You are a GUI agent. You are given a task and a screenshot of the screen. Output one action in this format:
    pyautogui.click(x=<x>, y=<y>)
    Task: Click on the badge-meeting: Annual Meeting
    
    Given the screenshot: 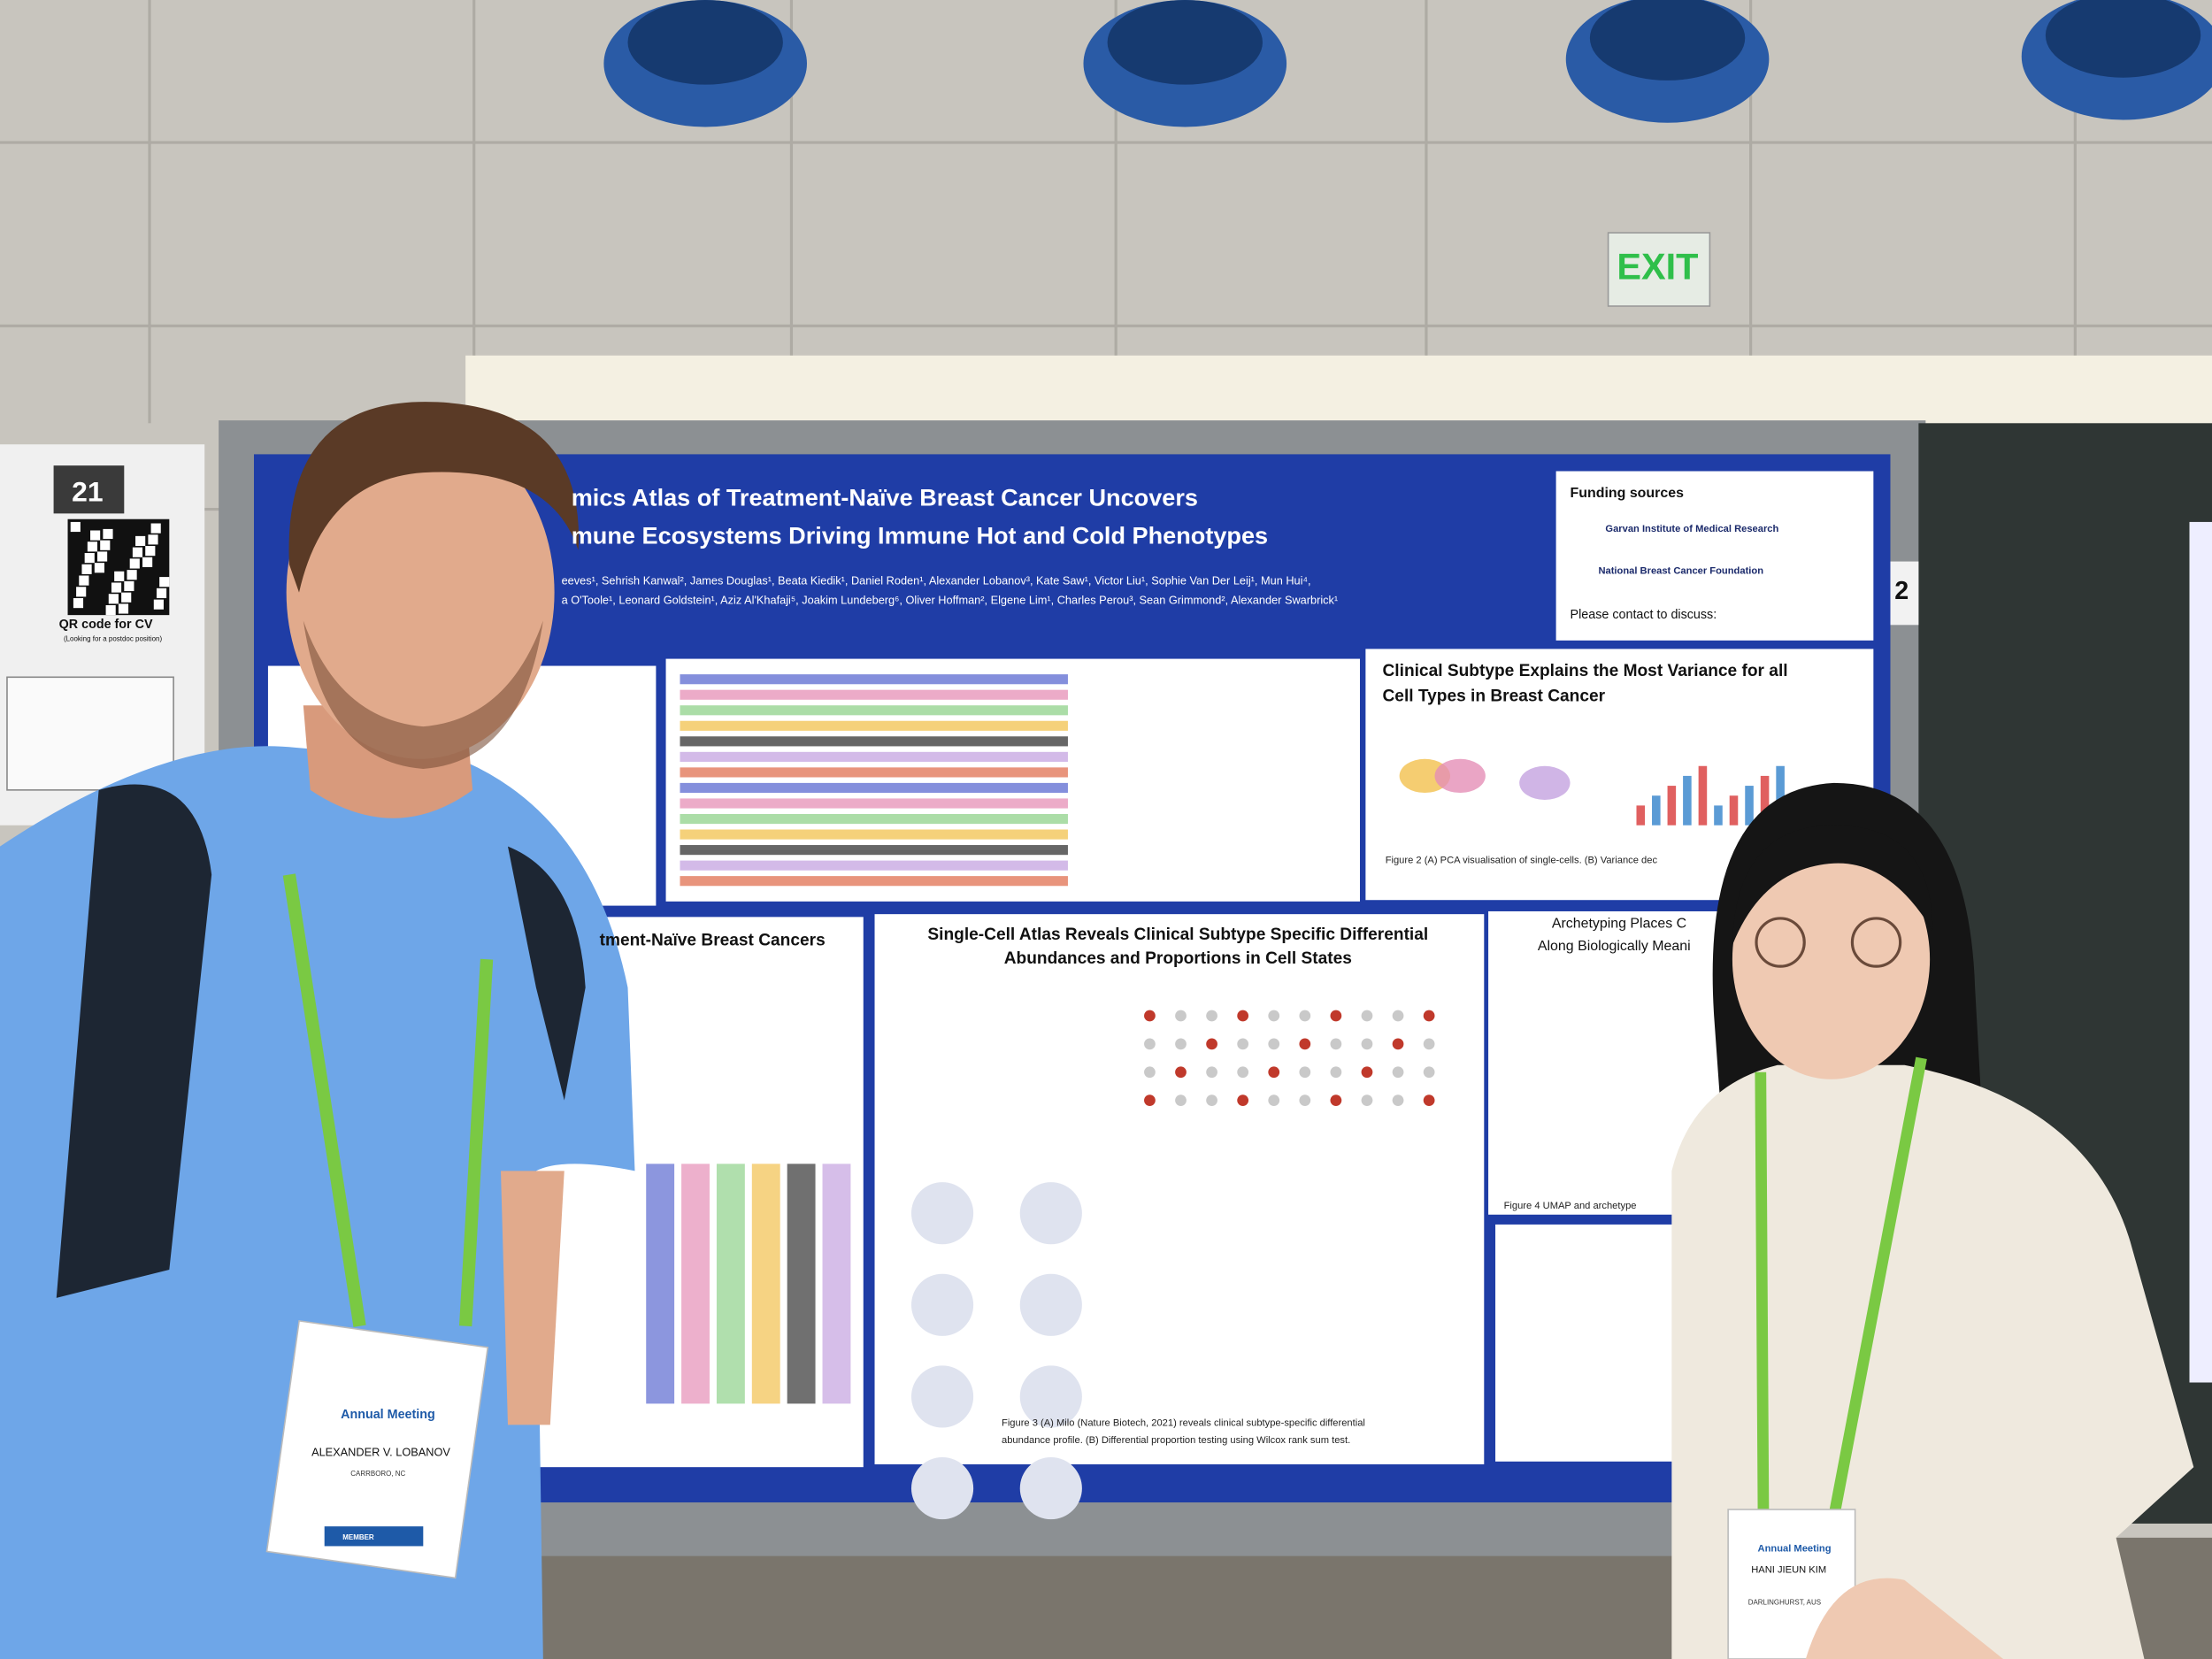 What is the action you would take?
    pyautogui.click(x=1795, y=1550)
    